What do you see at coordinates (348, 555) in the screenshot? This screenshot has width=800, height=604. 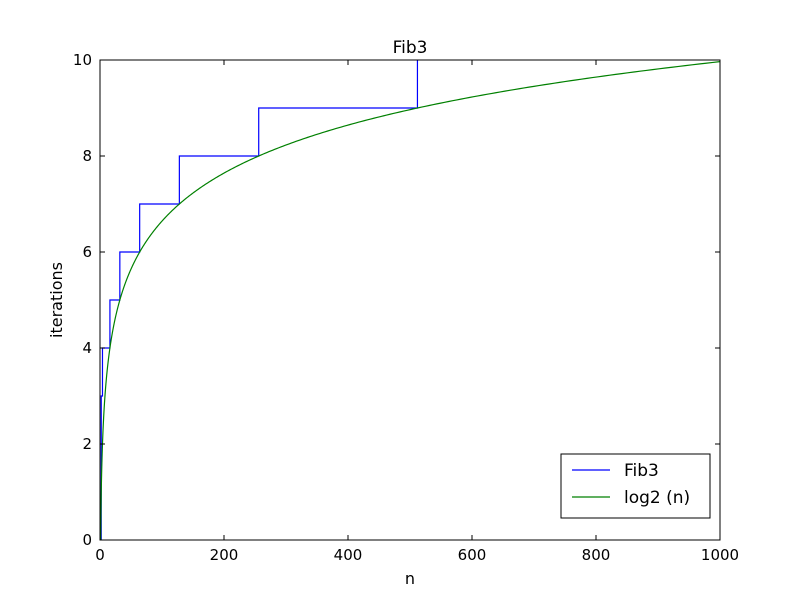 I see `x-tick-label: 400` at bounding box center [348, 555].